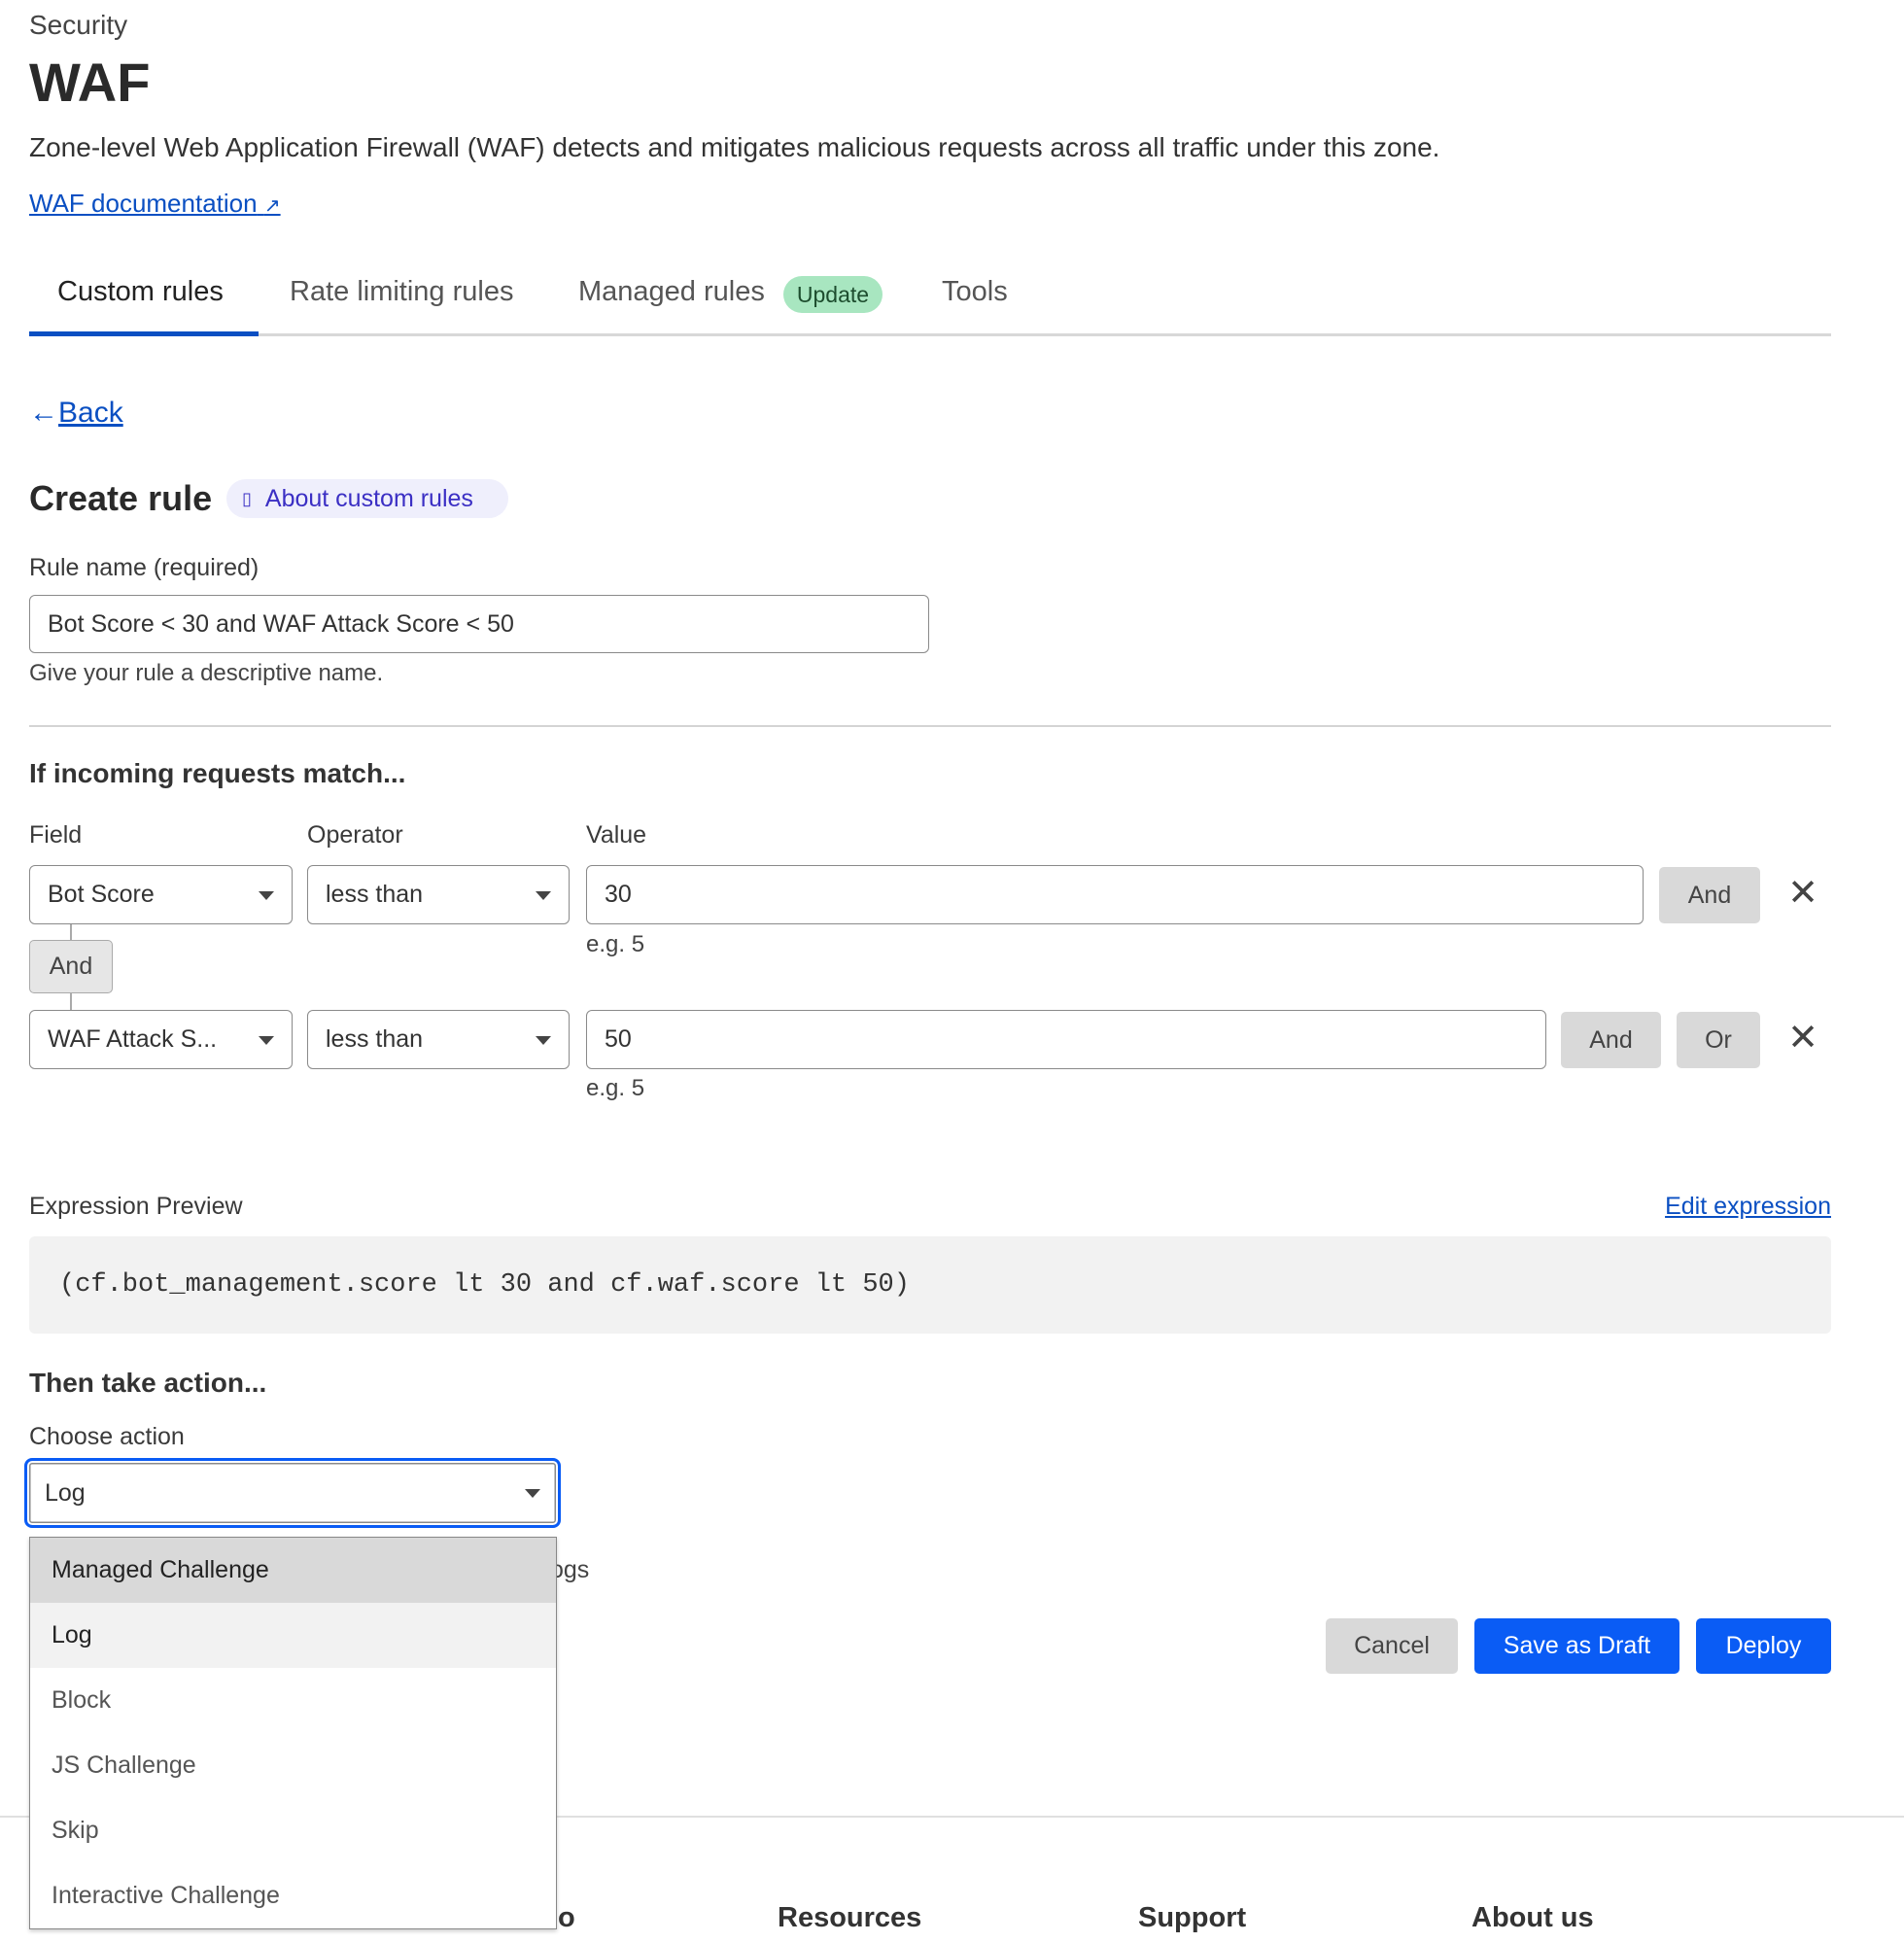 The width and height of the screenshot is (1904, 1943). What do you see at coordinates (136, 1206) in the screenshot?
I see `expression-preview-label: Expression Preview` at bounding box center [136, 1206].